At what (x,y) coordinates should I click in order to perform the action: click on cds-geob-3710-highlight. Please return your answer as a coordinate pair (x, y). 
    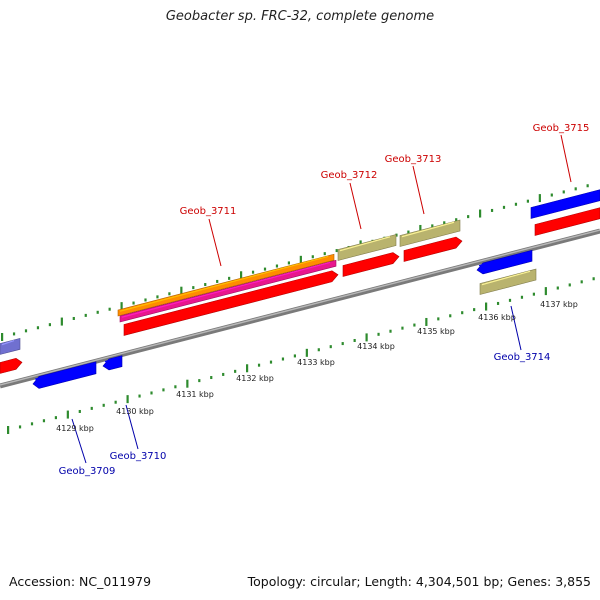
    Looking at the image, I should click on (110, 360).